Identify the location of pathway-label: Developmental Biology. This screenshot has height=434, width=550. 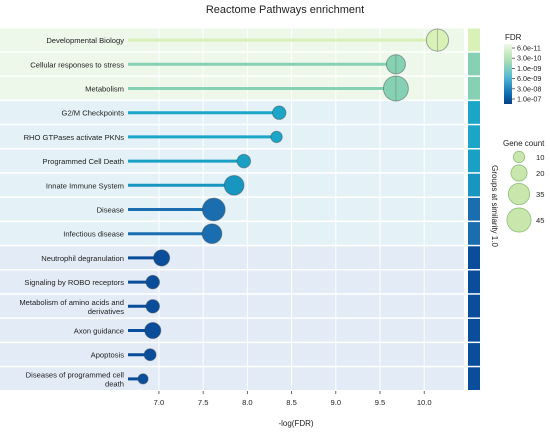
(85, 40).